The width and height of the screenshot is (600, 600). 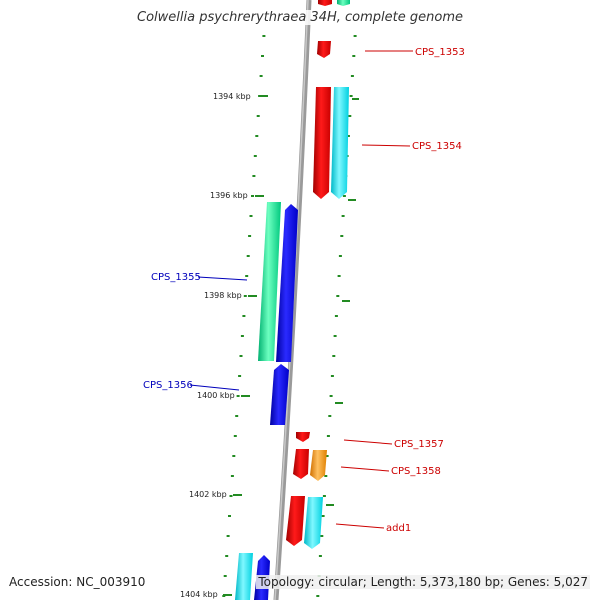 I want to click on gene-label-cps-1358: CPS_1358, so click(x=416, y=471).